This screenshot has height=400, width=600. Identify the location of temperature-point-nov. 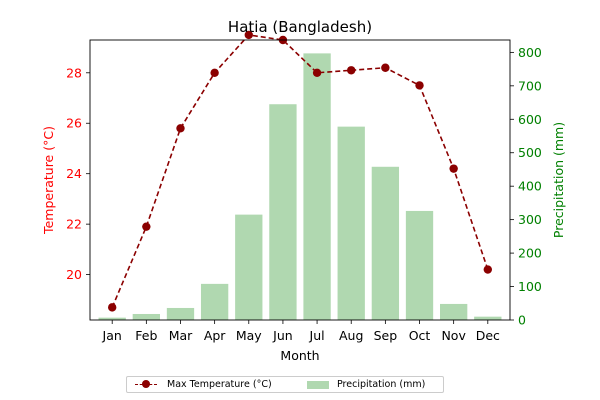
(453, 168).